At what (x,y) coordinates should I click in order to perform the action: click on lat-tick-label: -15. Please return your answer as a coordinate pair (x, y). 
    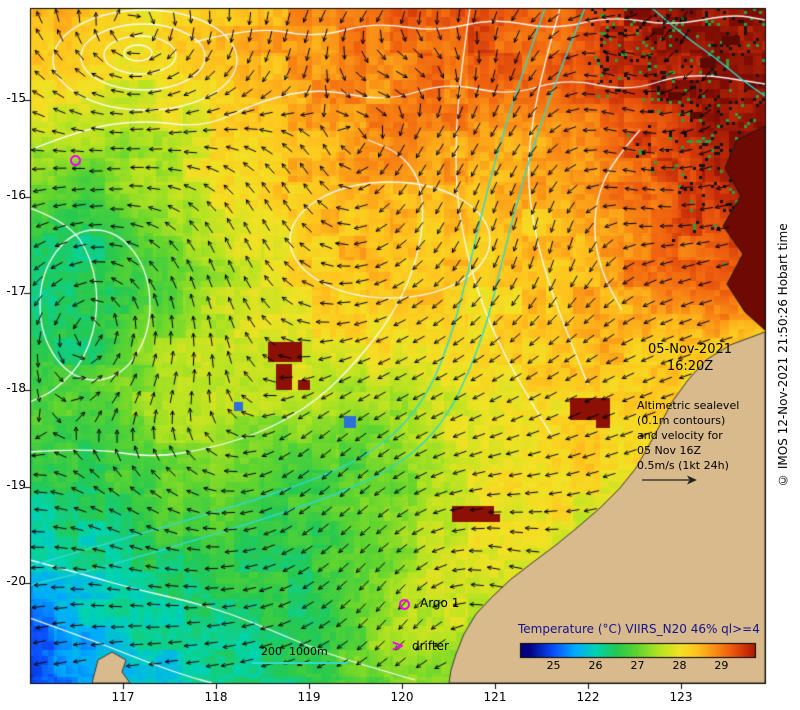
    Looking at the image, I should click on (16, 98).